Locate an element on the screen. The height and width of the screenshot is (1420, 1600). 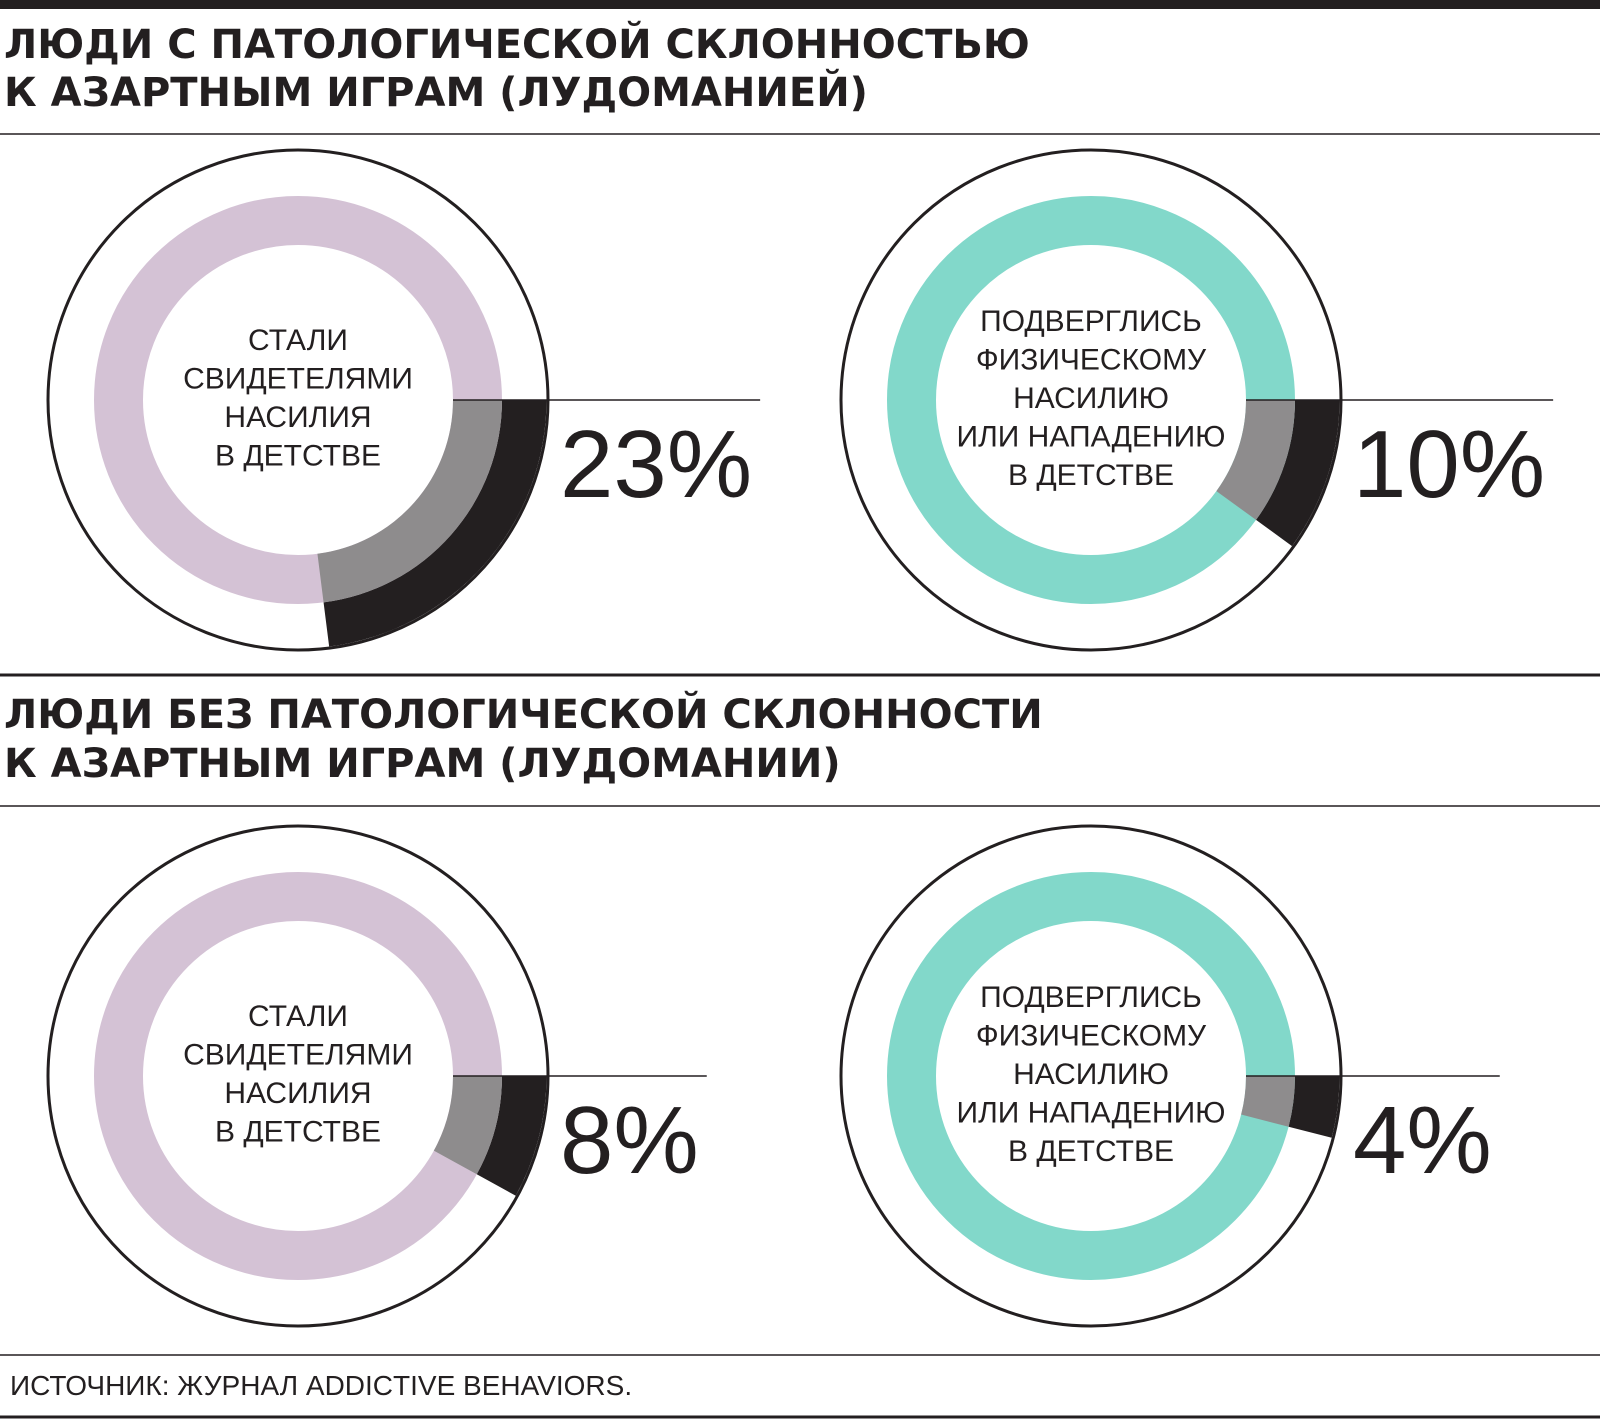
section-title: ЛЮДИ БЕЗ ПАТОЛОГИЧЕСКОЙ СКЛОННОСТИ is located at coordinates (523, 714).